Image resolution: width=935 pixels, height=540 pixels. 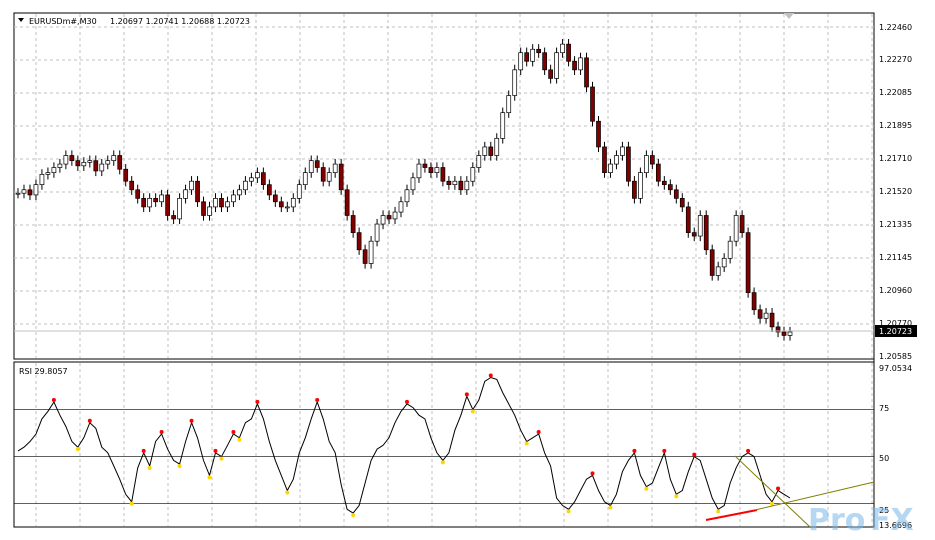 What do you see at coordinates (895, 257) in the screenshot?
I see `price-tick: 1.21145` at bounding box center [895, 257].